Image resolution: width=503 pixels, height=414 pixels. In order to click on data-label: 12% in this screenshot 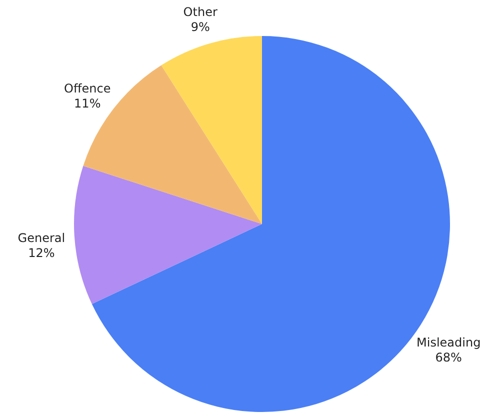, I will do `click(41, 253)`.